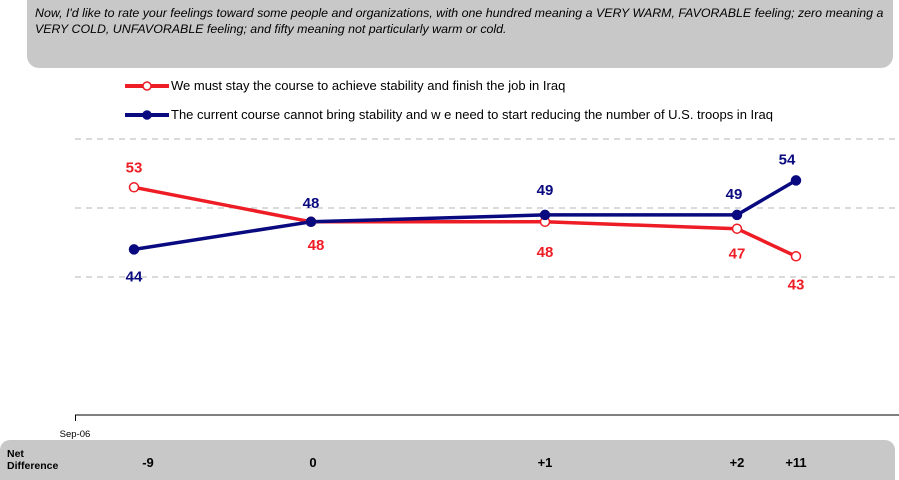  What do you see at coordinates (75, 434) in the screenshot?
I see `x-tick-label: Sep-06` at bounding box center [75, 434].